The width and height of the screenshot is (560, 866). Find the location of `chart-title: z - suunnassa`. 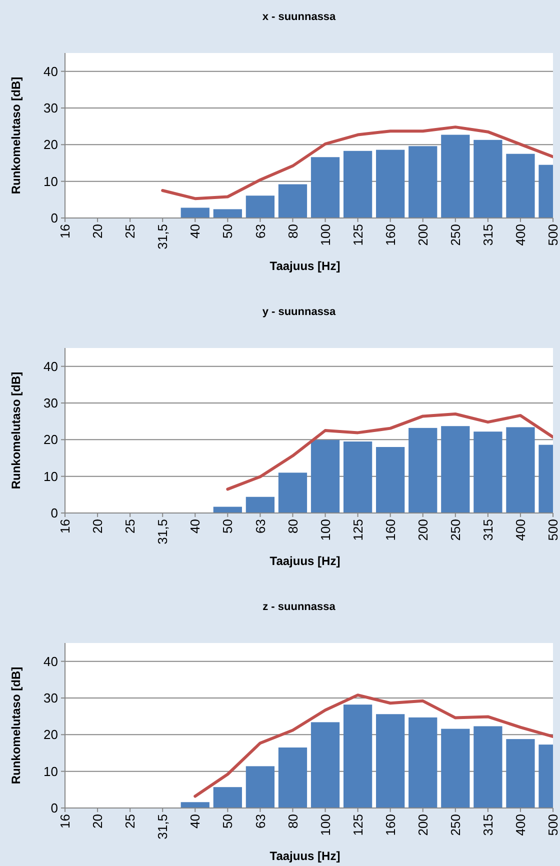

chart-title: z - suunnassa is located at coordinates (299, 607).